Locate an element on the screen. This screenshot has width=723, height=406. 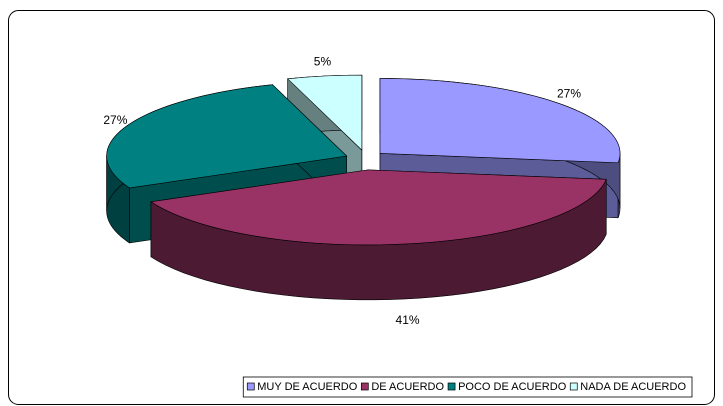
legend-box is located at coordinates (467, 387).